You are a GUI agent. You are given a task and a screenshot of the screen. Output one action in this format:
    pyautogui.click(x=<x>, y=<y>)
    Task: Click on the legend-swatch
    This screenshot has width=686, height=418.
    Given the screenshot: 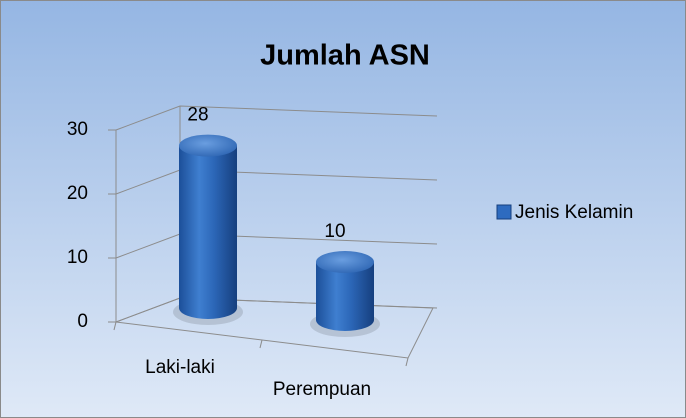 What is the action you would take?
    pyautogui.click(x=504, y=212)
    